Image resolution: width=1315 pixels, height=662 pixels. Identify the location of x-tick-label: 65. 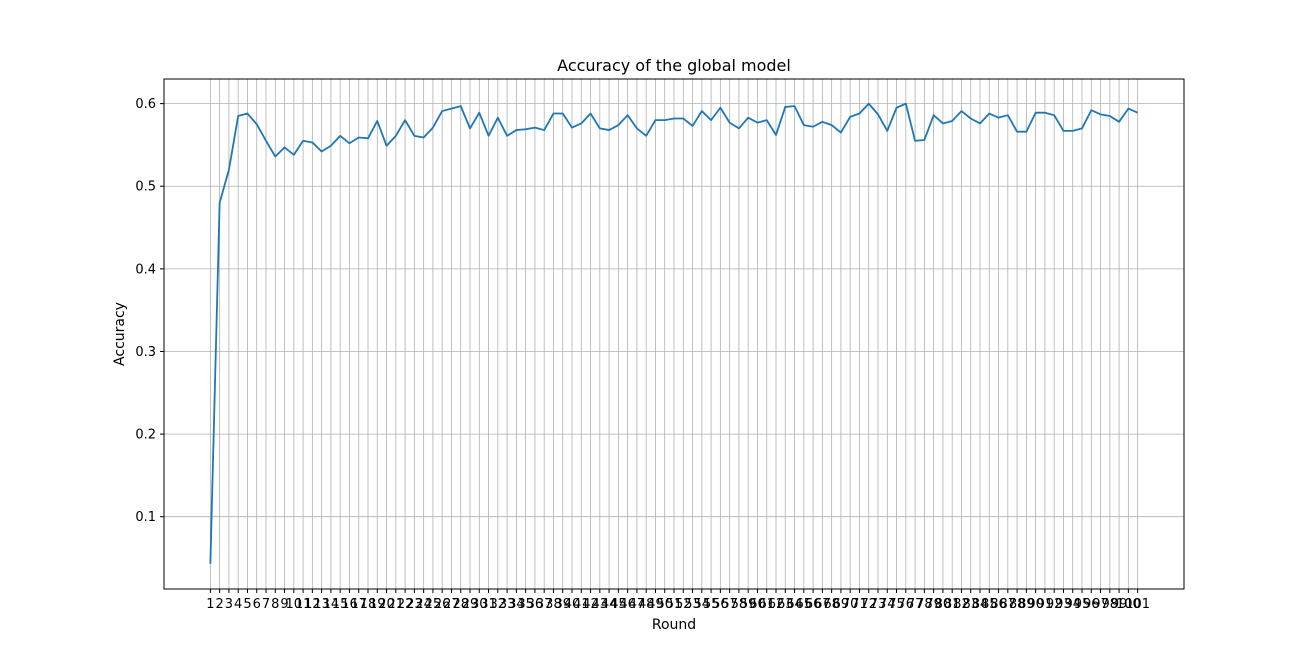
(804, 604).